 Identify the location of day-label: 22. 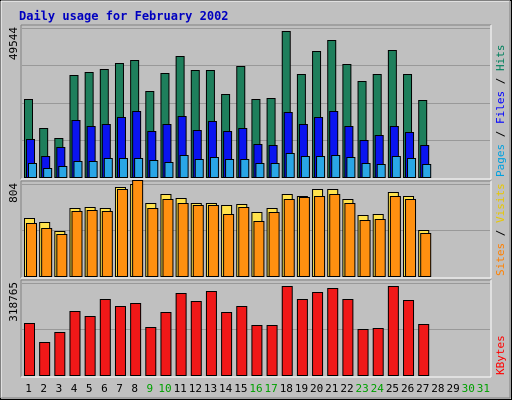
(346, 388).